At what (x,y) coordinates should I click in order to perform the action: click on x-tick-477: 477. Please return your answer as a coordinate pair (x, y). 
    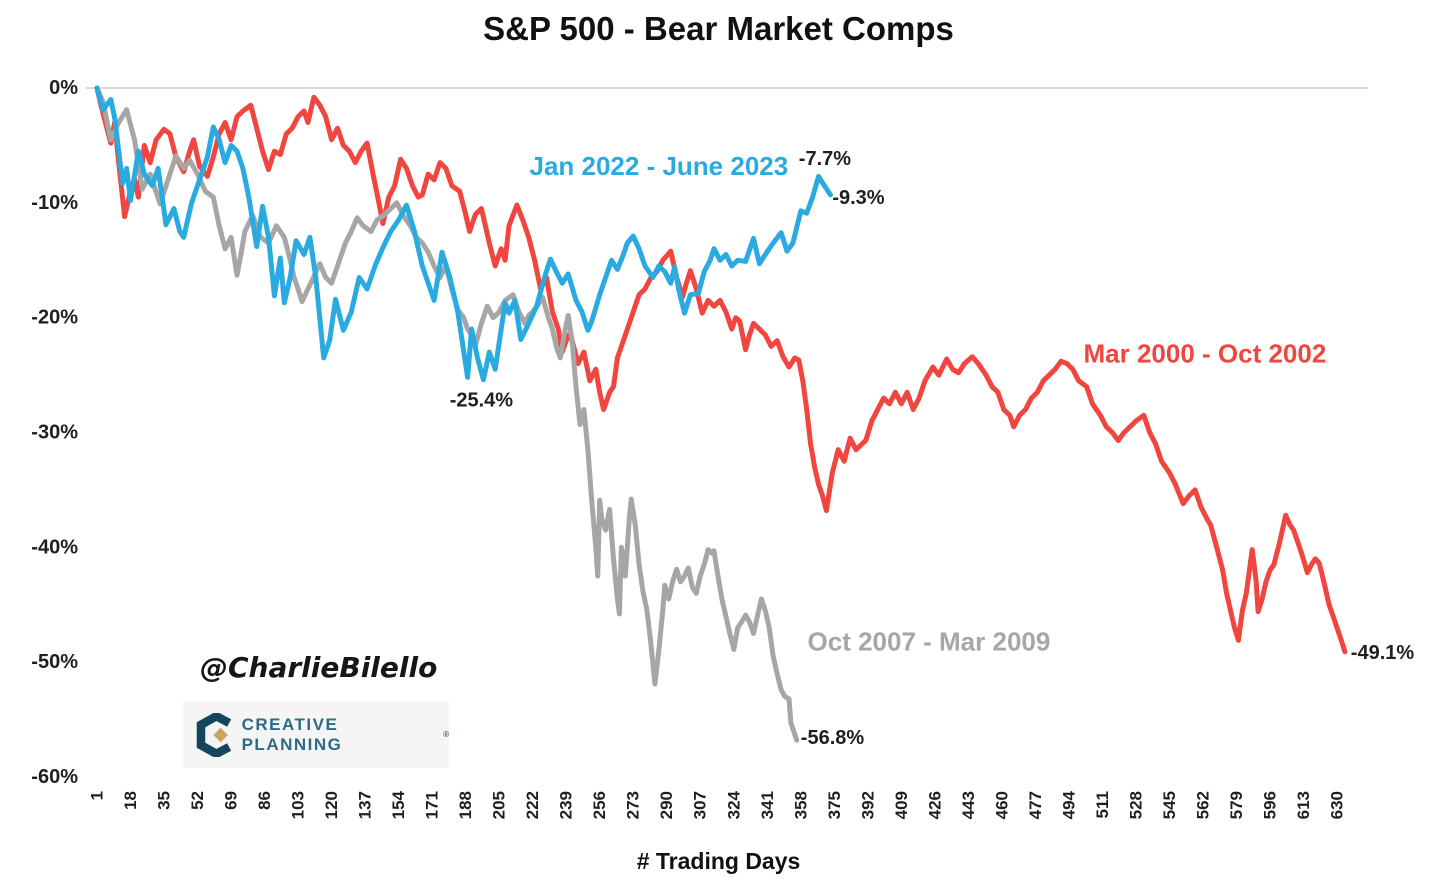
    Looking at the image, I should click on (1035, 805).